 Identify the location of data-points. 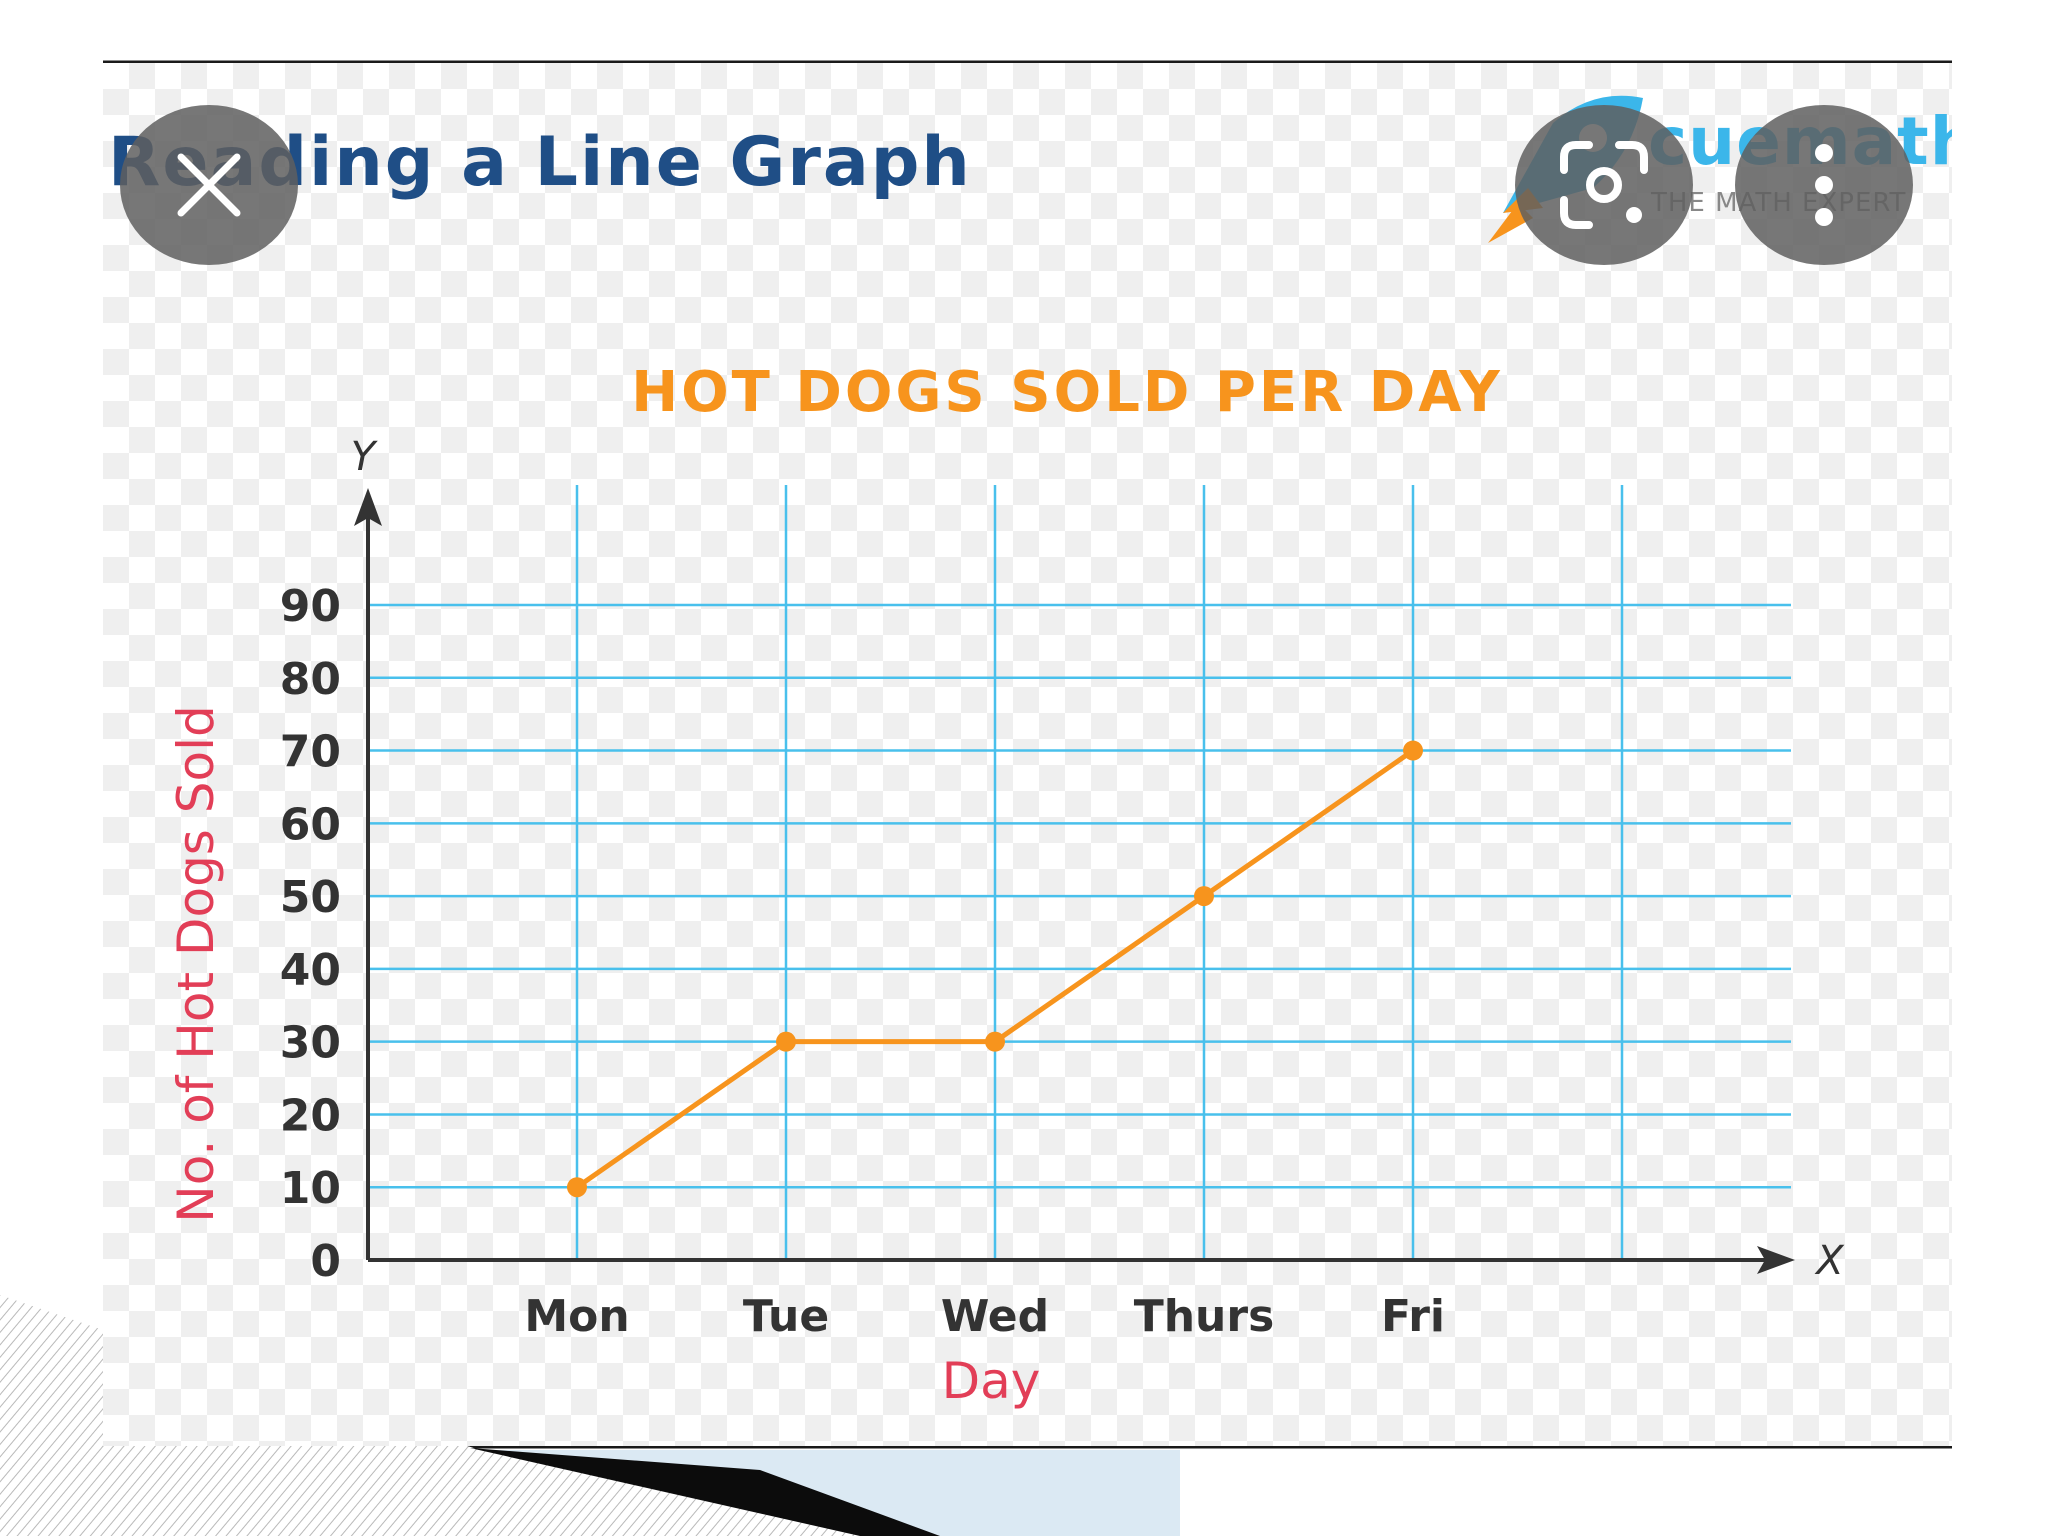
(995, 969).